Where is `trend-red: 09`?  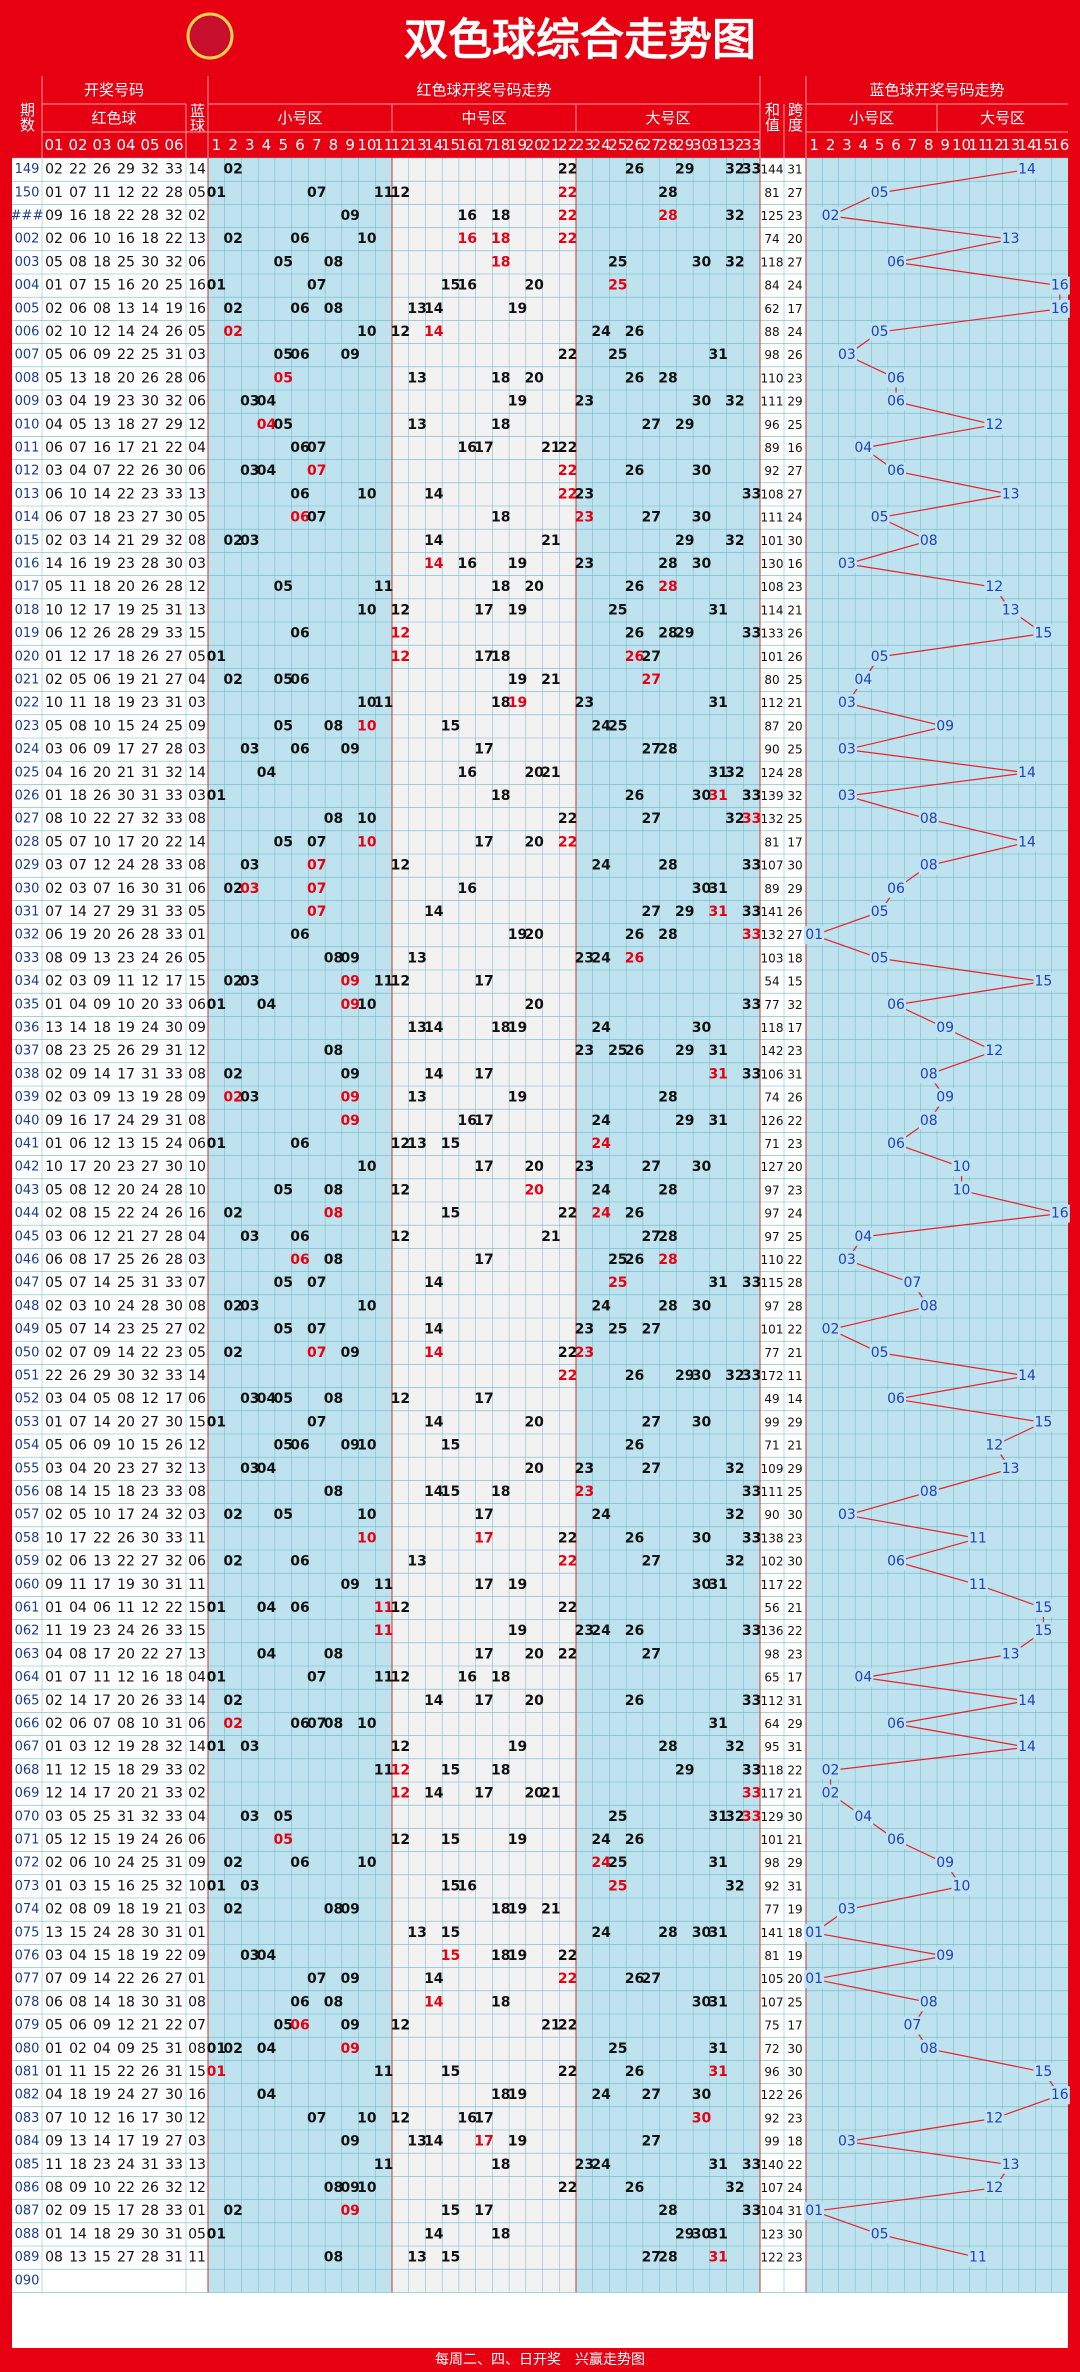 trend-red: 09 is located at coordinates (349, 1353).